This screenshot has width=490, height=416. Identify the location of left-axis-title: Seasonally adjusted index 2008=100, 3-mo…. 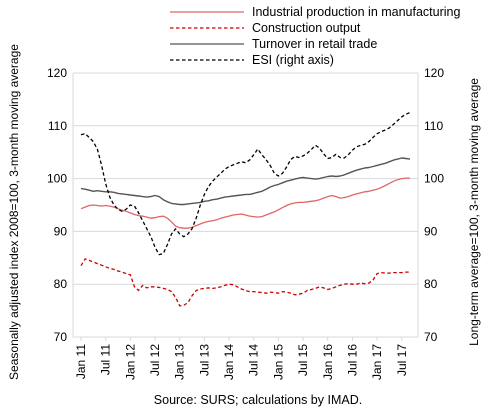
(14, 212).